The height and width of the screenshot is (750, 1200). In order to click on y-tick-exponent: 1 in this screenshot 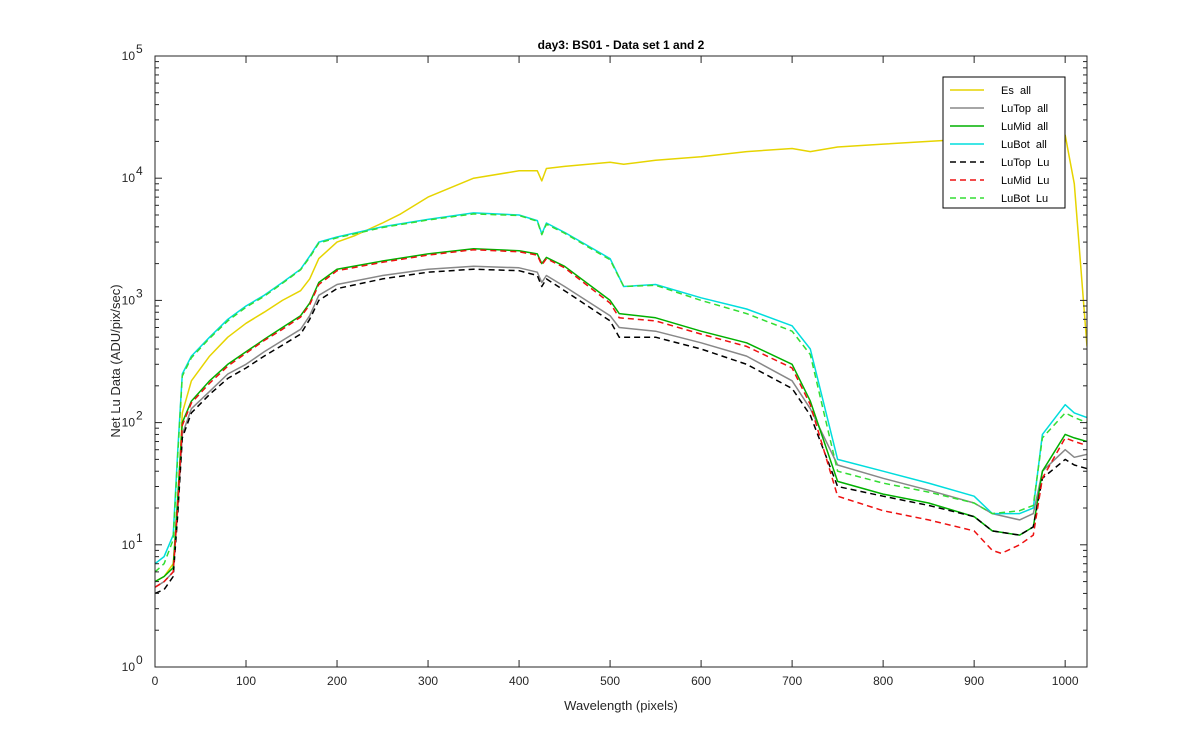, I will do `click(139, 538)`.